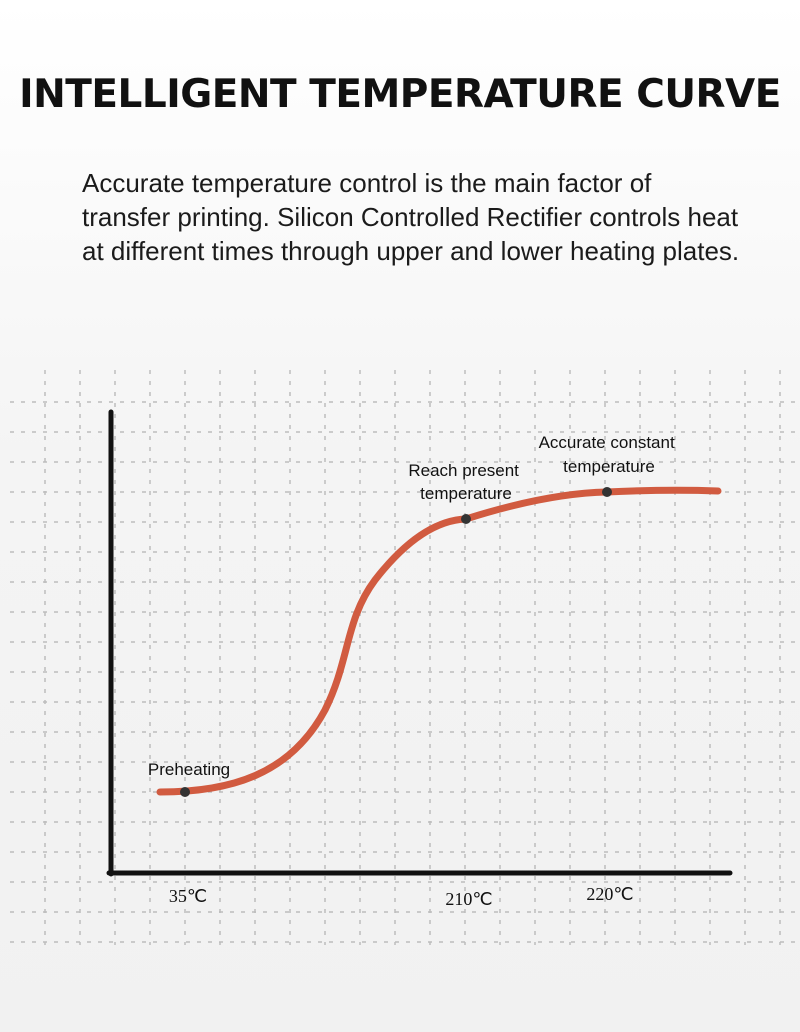  I want to click on reach-present-temperature-label: Reach present temperature, so click(465, 482).